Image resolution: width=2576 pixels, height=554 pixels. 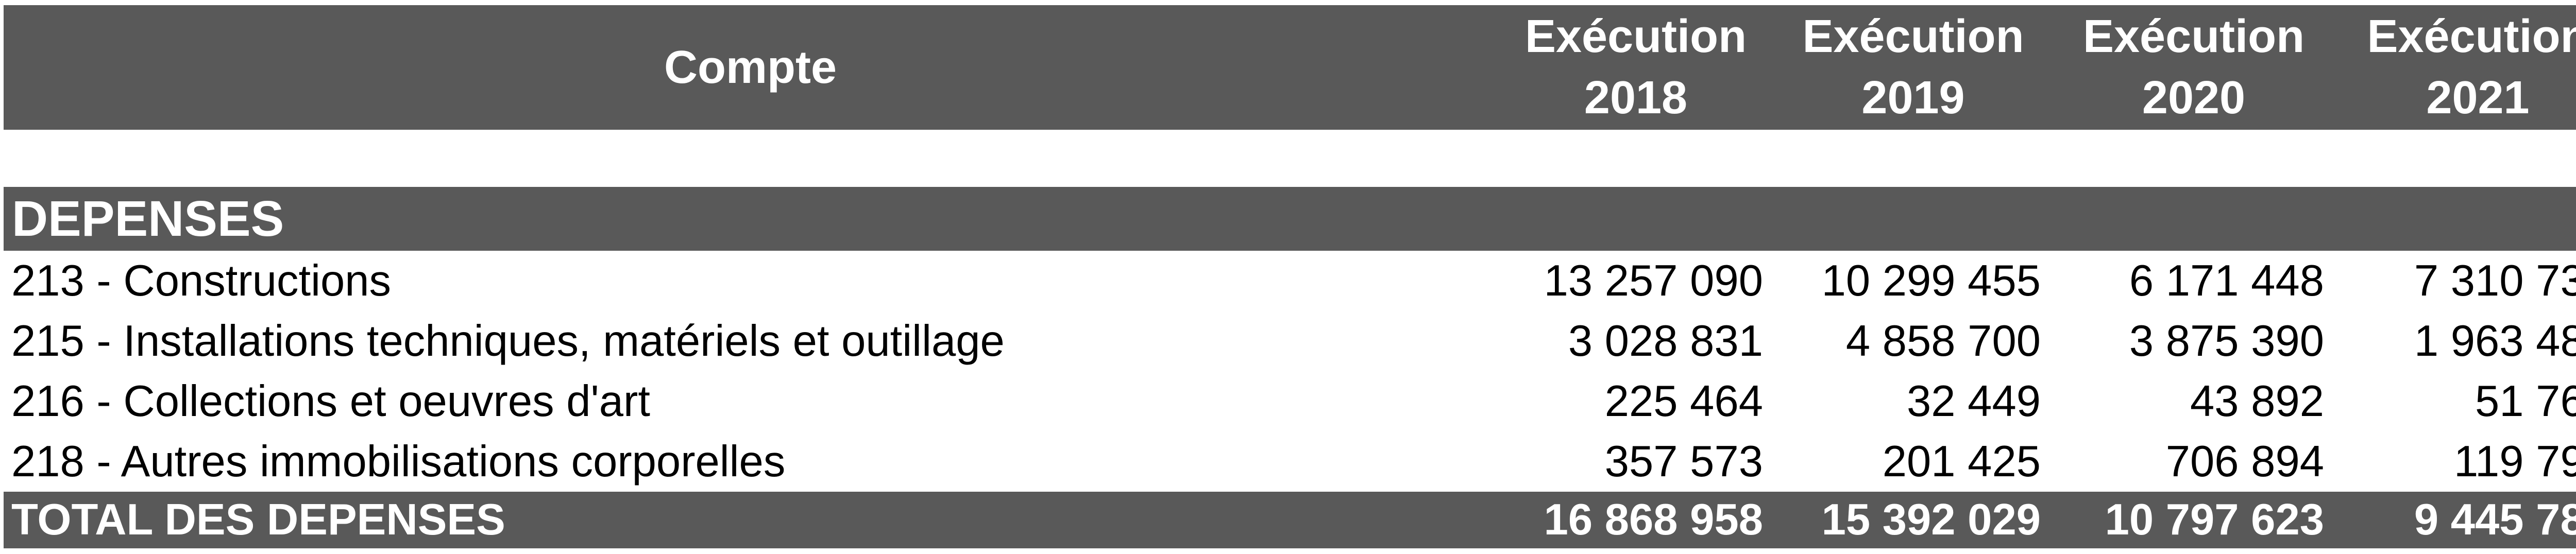 I want to click on header-year-2021-line2: 2021, so click(x=2478, y=98).